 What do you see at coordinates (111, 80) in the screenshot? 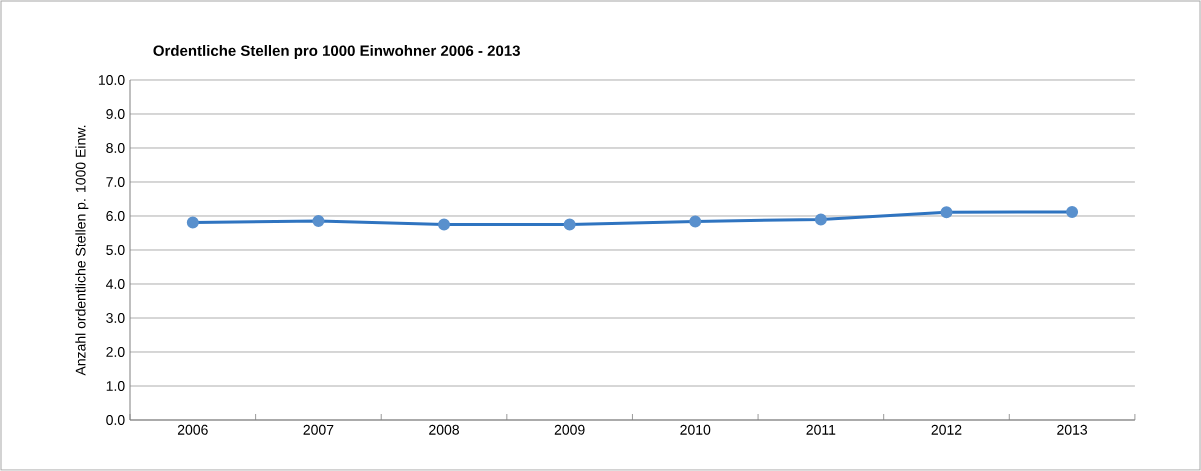
I see `y-tick-label: 10.0` at bounding box center [111, 80].